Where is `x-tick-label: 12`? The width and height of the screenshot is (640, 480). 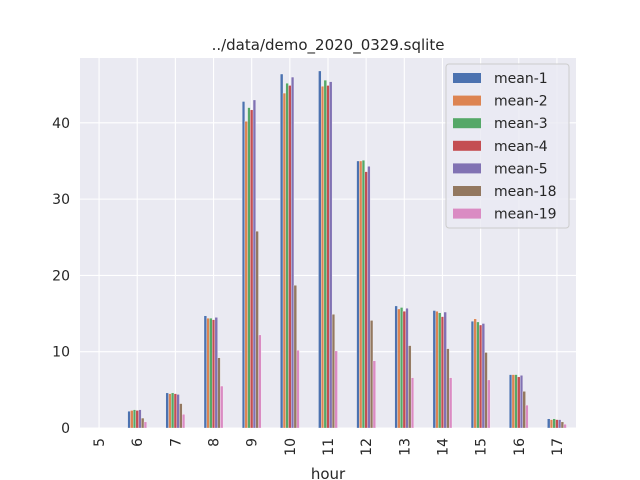
x-tick-label: 12 is located at coordinates (367, 447).